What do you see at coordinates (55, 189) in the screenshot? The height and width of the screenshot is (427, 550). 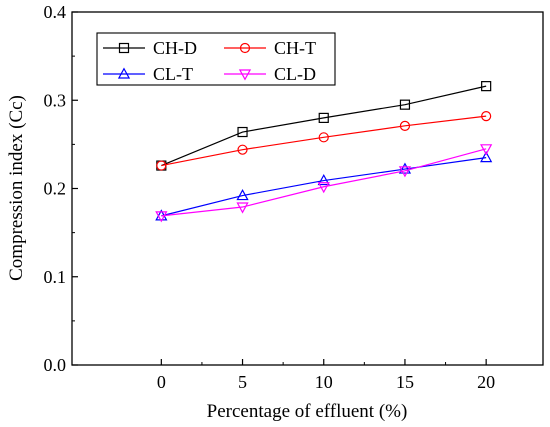 I see `y-tick-label: 0.2` at bounding box center [55, 189].